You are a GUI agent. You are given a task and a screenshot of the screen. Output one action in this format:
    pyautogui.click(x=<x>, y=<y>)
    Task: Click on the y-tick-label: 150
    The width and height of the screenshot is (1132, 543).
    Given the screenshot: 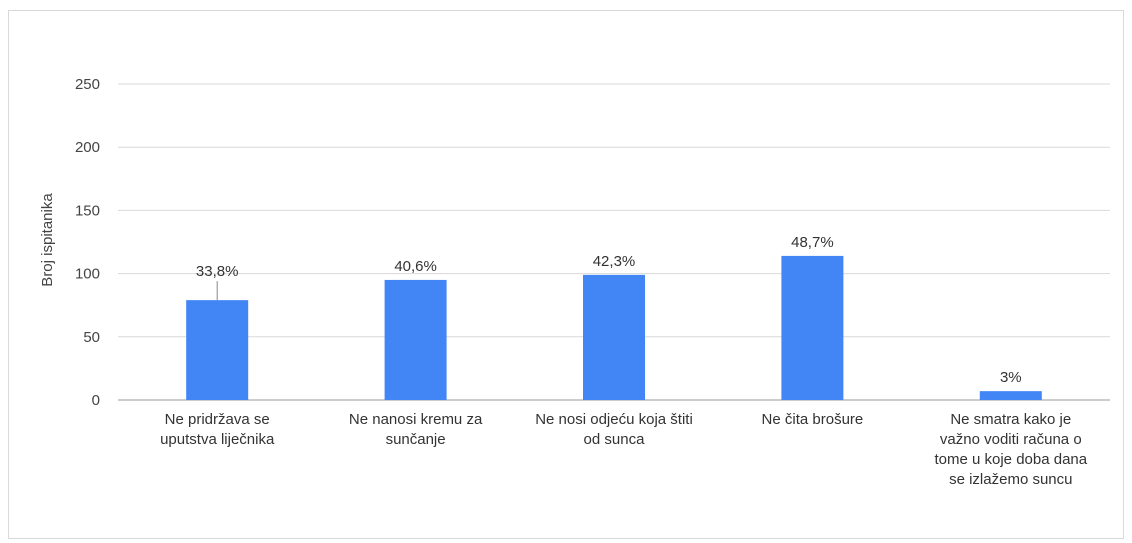 What is the action you would take?
    pyautogui.click(x=87, y=210)
    